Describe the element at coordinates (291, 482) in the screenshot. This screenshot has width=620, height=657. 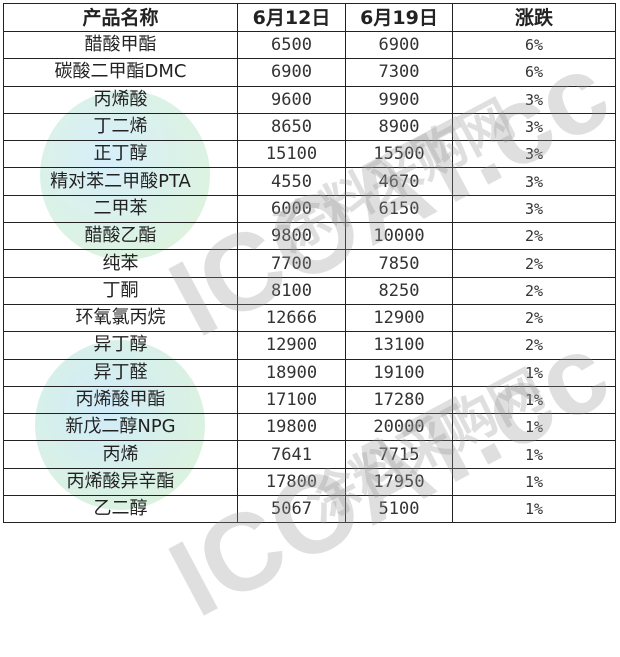
I see `price-jun12: 17800` at that location.